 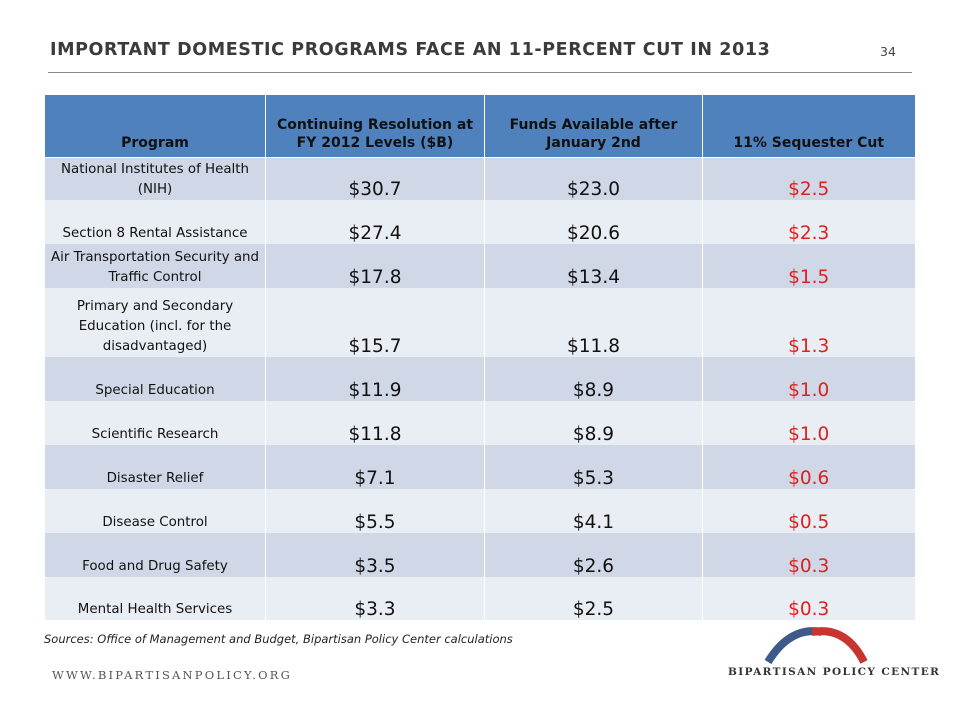 I want to click on sequester-cut-value: $1.5, so click(x=808, y=266).